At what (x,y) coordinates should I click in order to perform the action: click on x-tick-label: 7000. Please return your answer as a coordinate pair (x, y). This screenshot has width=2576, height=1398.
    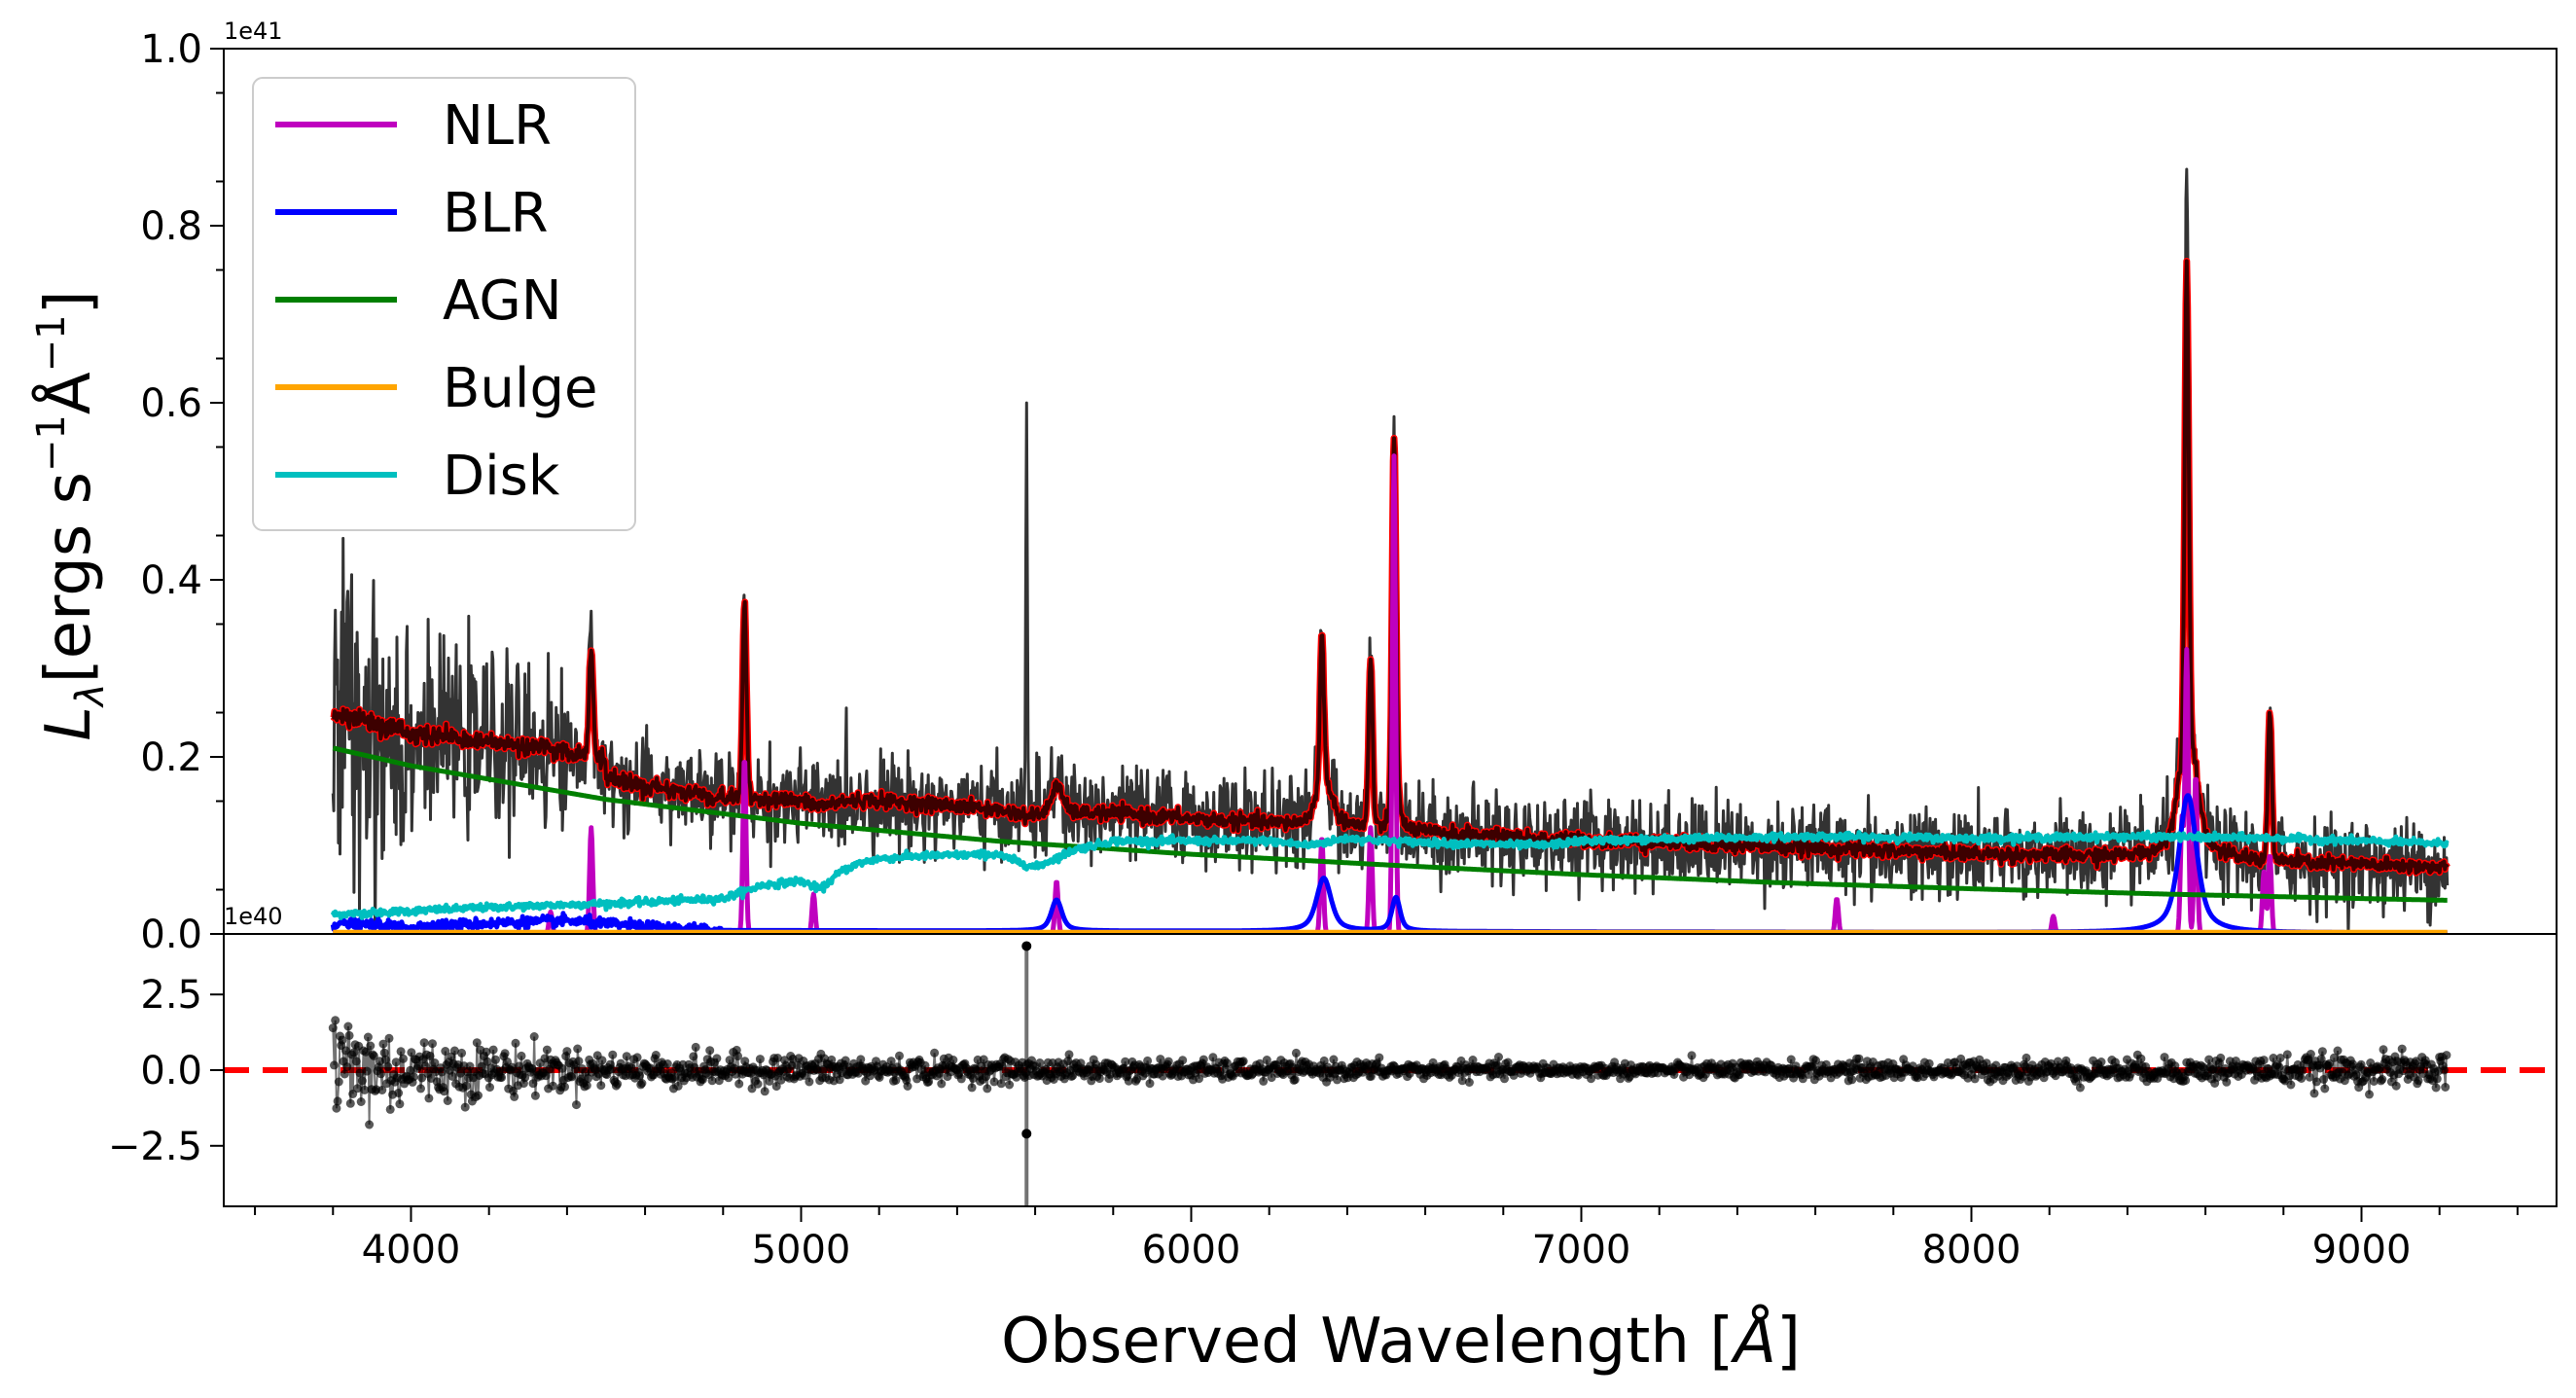
    Looking at the image, I should click on (1581, 1250).